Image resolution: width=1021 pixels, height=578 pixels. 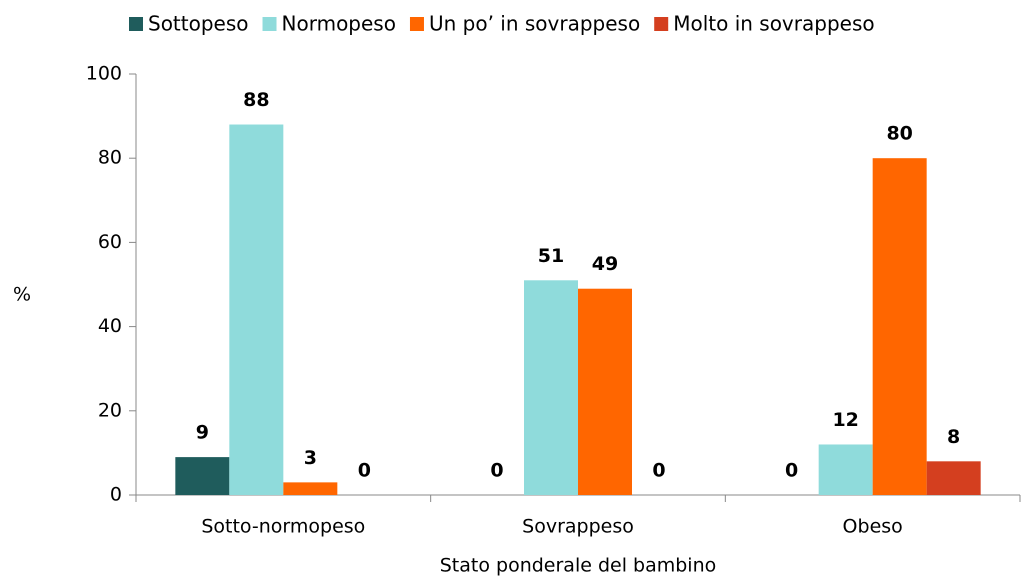 What do you see at coordinates (873, 527) in the screenshot?
I see `x-tick-label: Obeso` at bounding box center [873, 527].